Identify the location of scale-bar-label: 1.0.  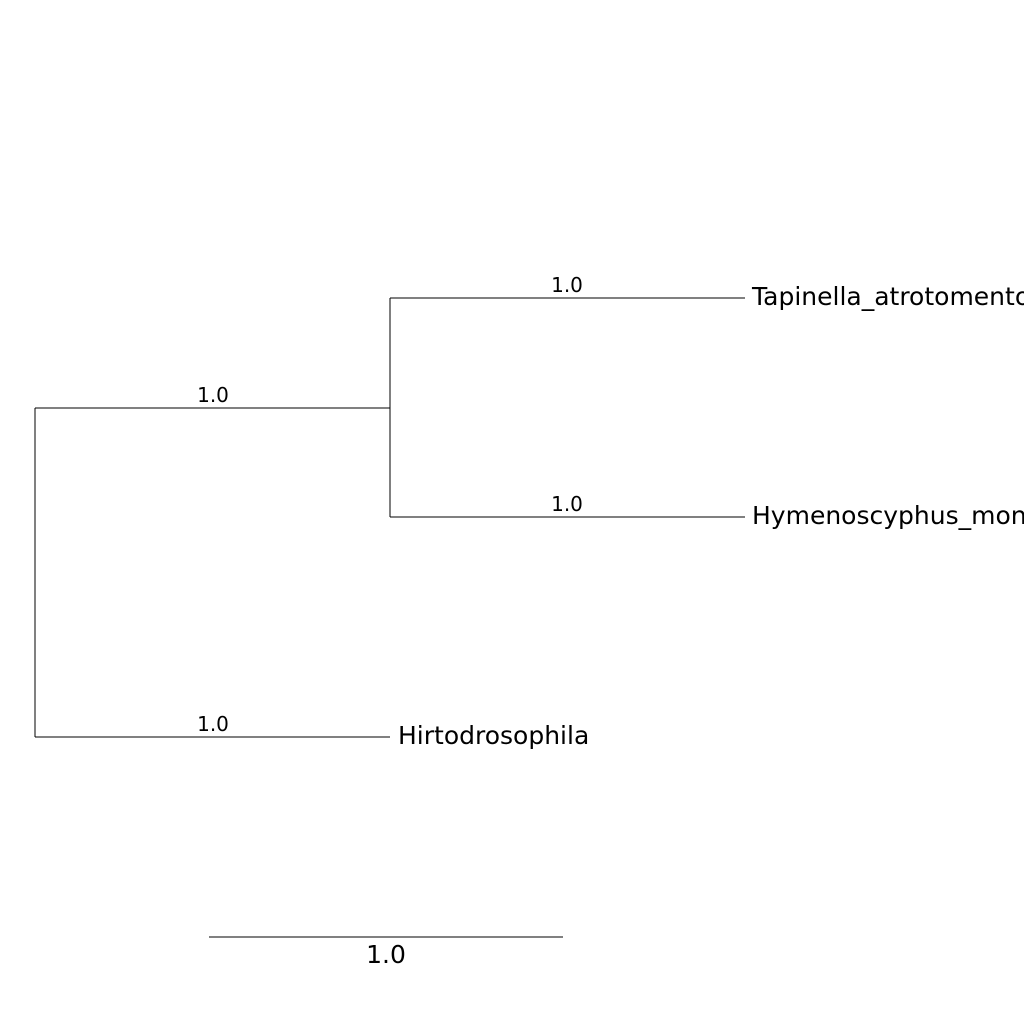
(386, 954).